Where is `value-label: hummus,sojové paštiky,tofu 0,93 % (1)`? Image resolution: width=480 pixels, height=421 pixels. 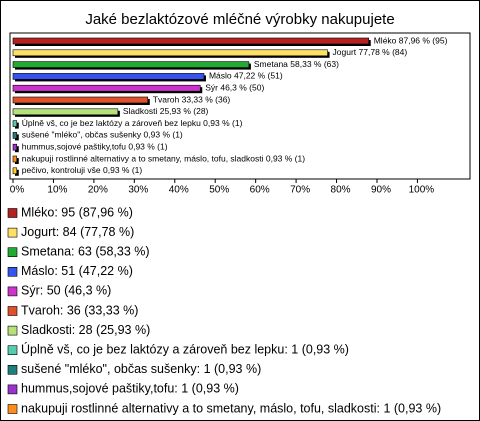
value-label: hummus,sojové paštiky,tofu 0,93 % (1) is located at coordinates (95, 146).